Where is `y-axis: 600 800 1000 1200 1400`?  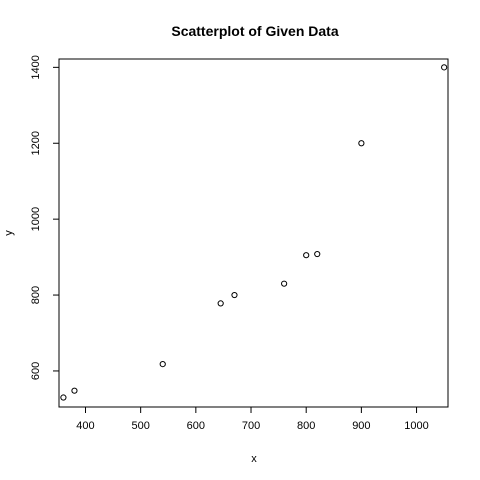 y-axis: 600 800 1000 1200 1400 is located at coordinates (45, 217).